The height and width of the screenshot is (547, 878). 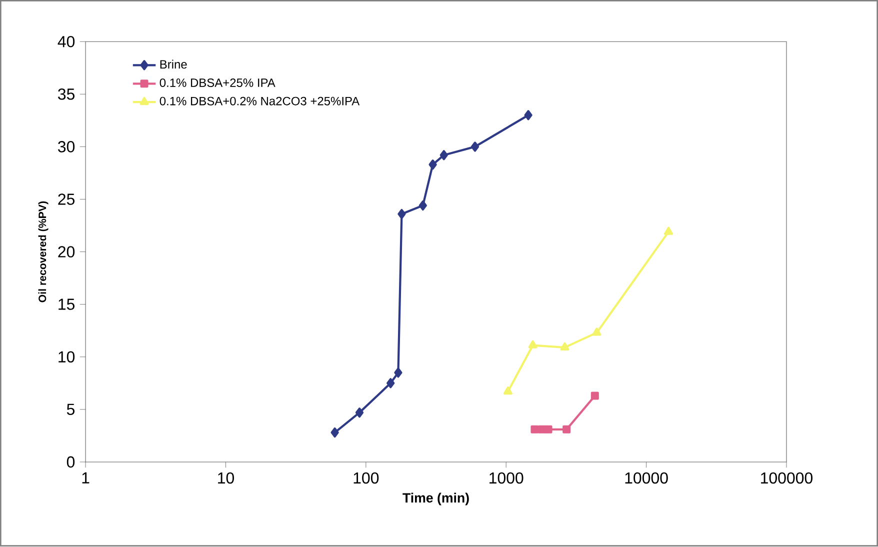 I want to click on legend-label: 0.1% DBSA+25% IPA, so click(x=218, y=83).